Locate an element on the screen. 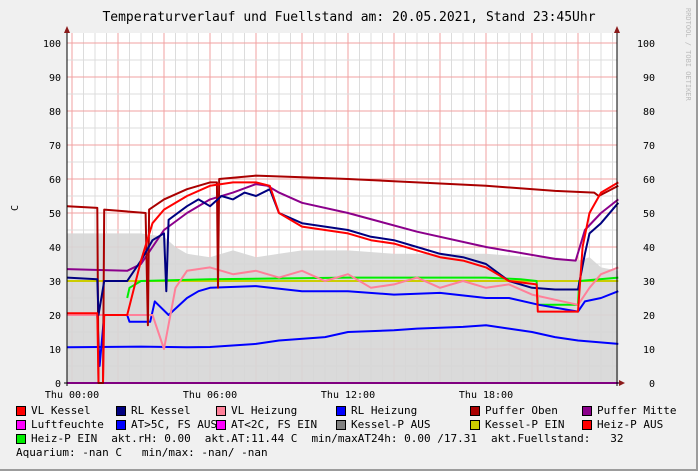 The height and width of the screenshot is (471, 698). legend-item: Heiz-P EIN is located at coordinates (56, 439).